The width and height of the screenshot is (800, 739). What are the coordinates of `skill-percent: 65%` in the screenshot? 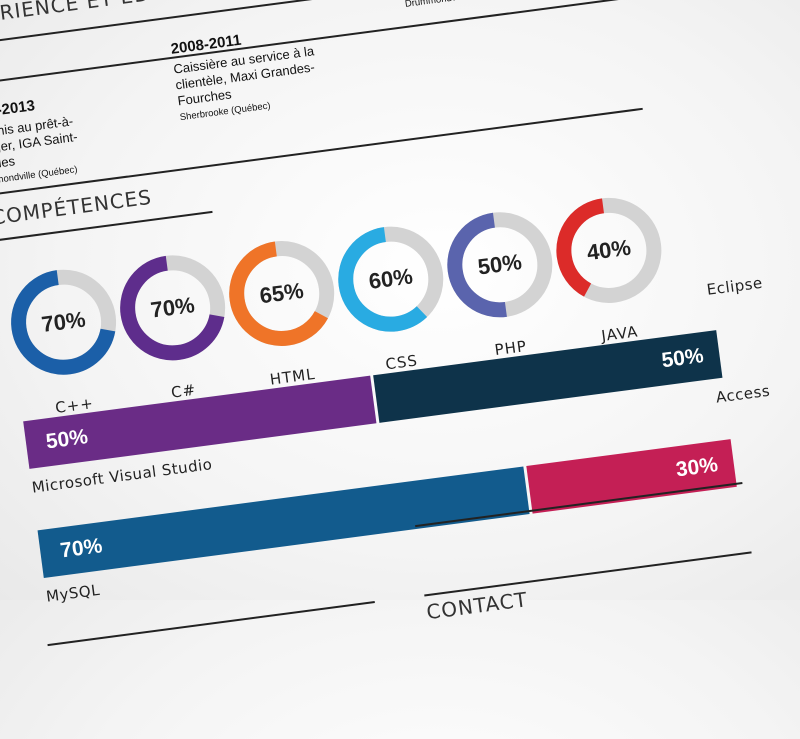 It's located at (282, 293).